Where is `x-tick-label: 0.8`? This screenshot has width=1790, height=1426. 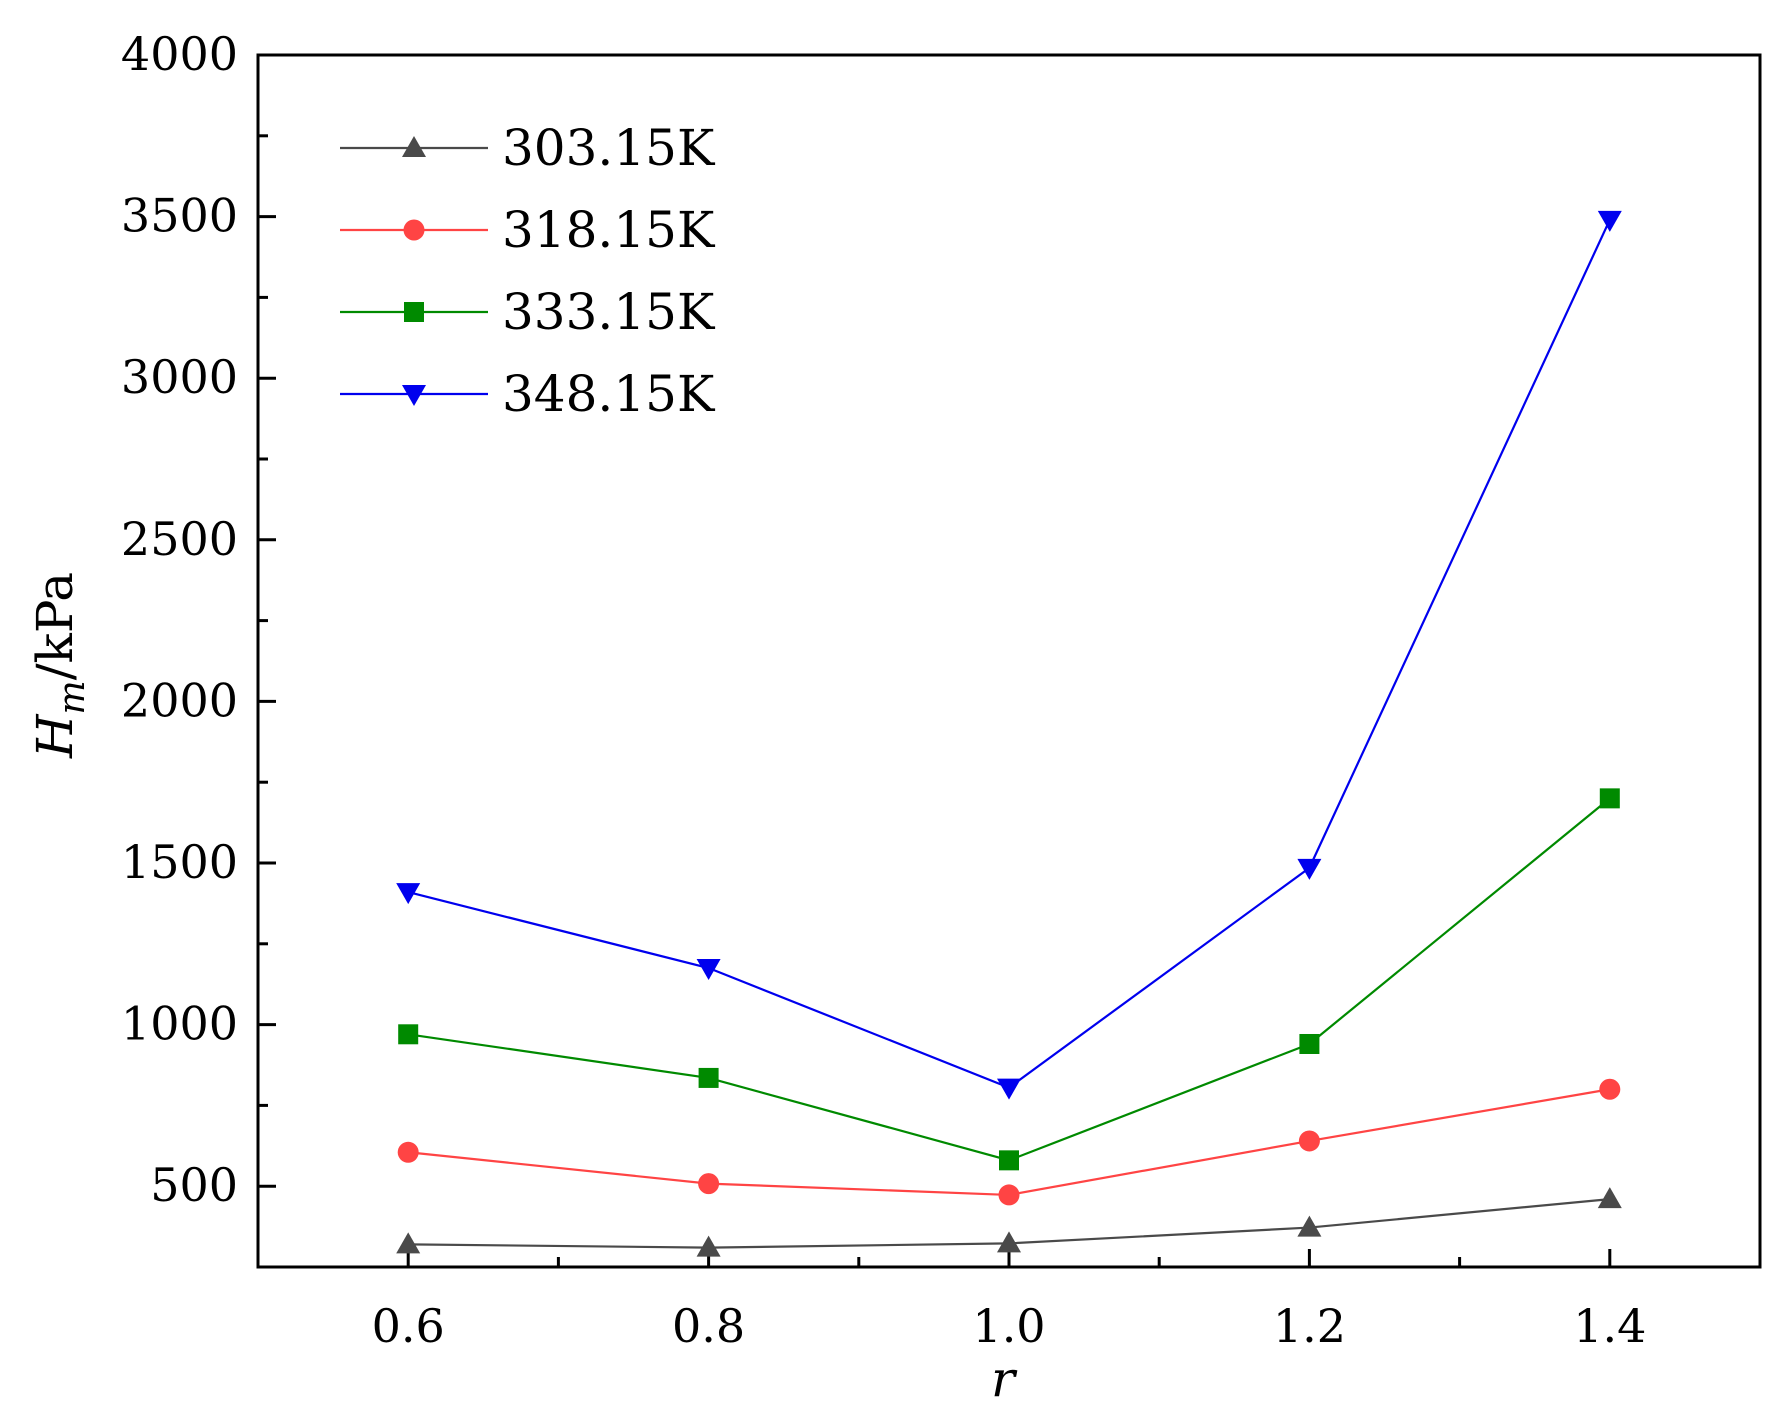
x-tick-label: 0.8 is located at coordinates (708, 1326).